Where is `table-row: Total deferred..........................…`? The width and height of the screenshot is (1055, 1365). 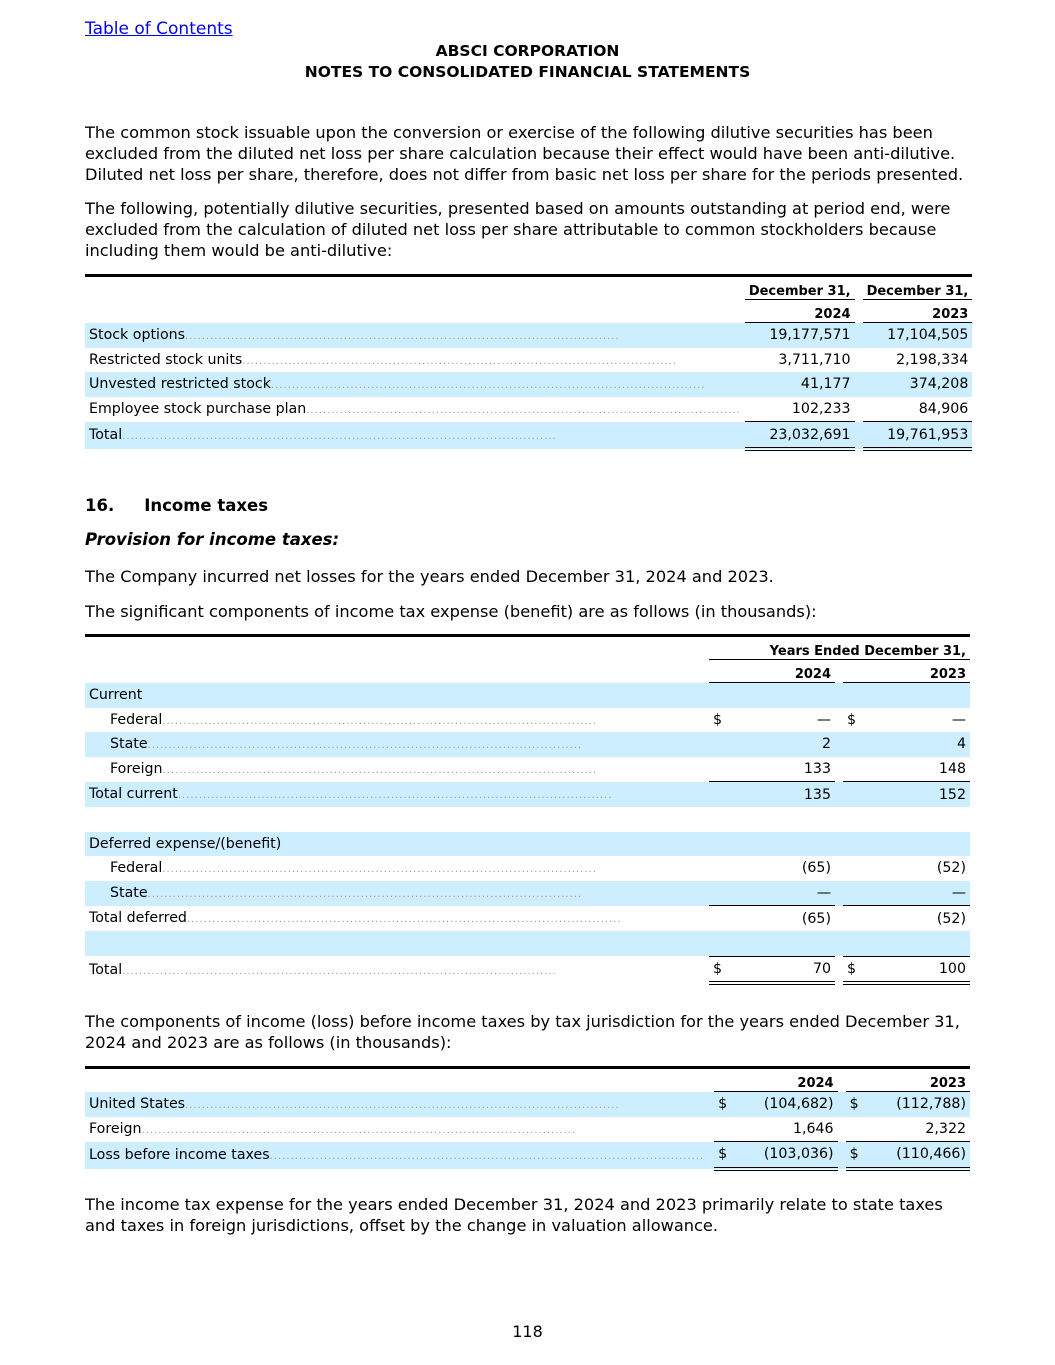 table-row: Total deferred..........................… is located at coordinates (527, 918).